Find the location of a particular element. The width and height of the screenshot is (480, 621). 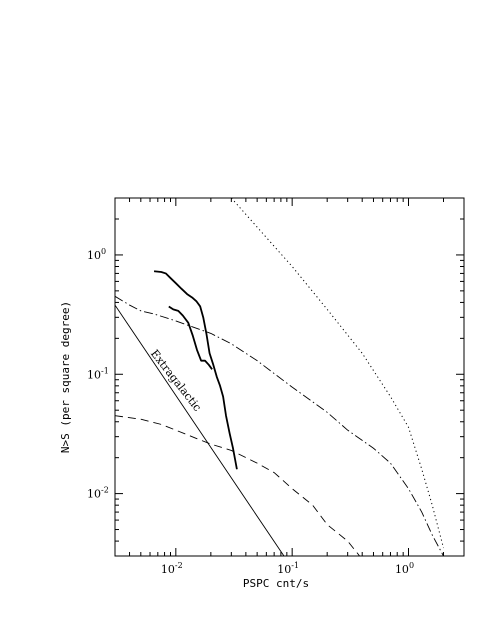

x-tick-label: 10⁻¹ is located at coordinates (288, 568).